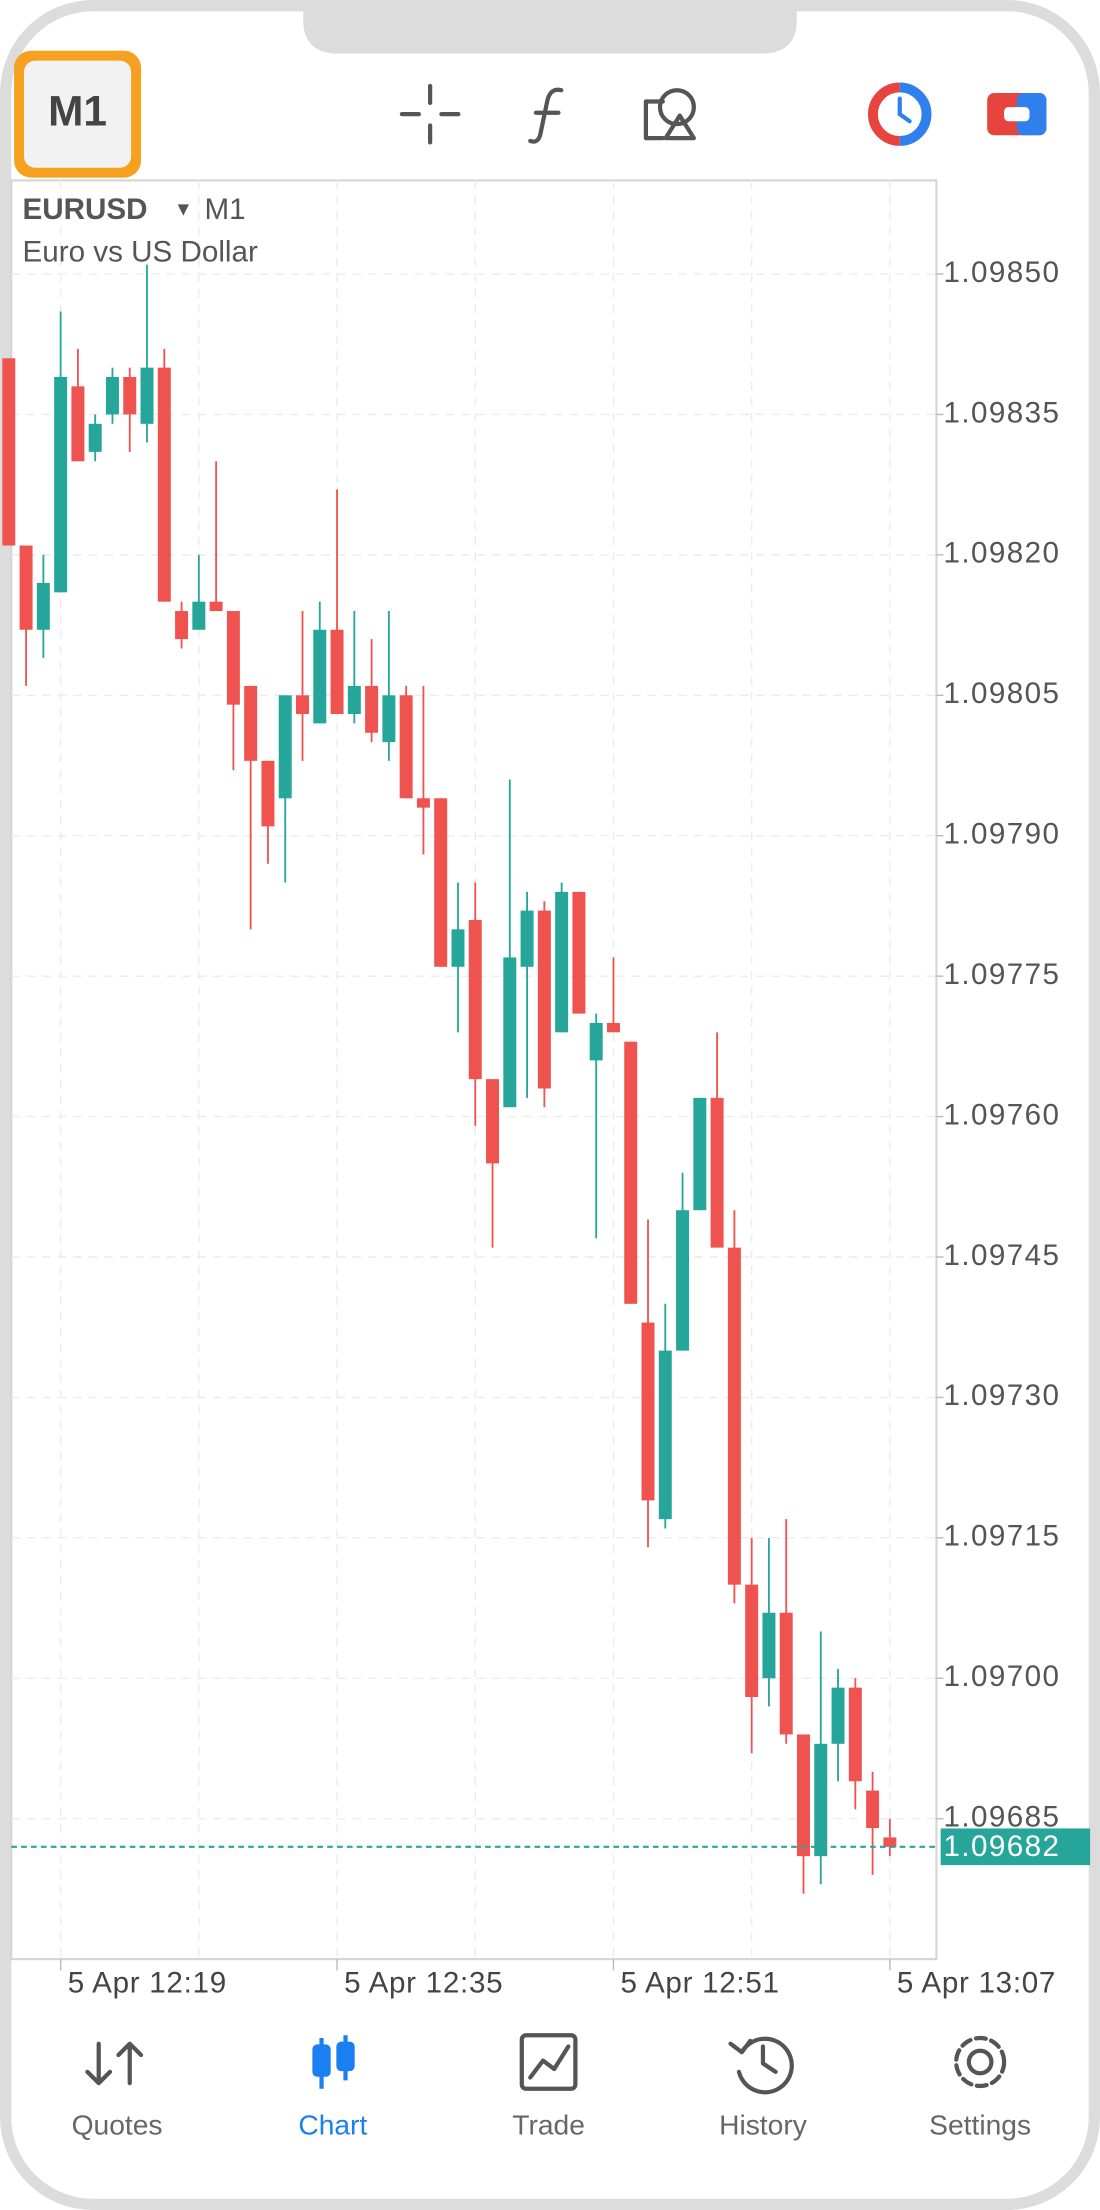 The width and height of the screenshot is (1100, 2210). I want to click on tab-trade: Trade, so click(548, 2086).